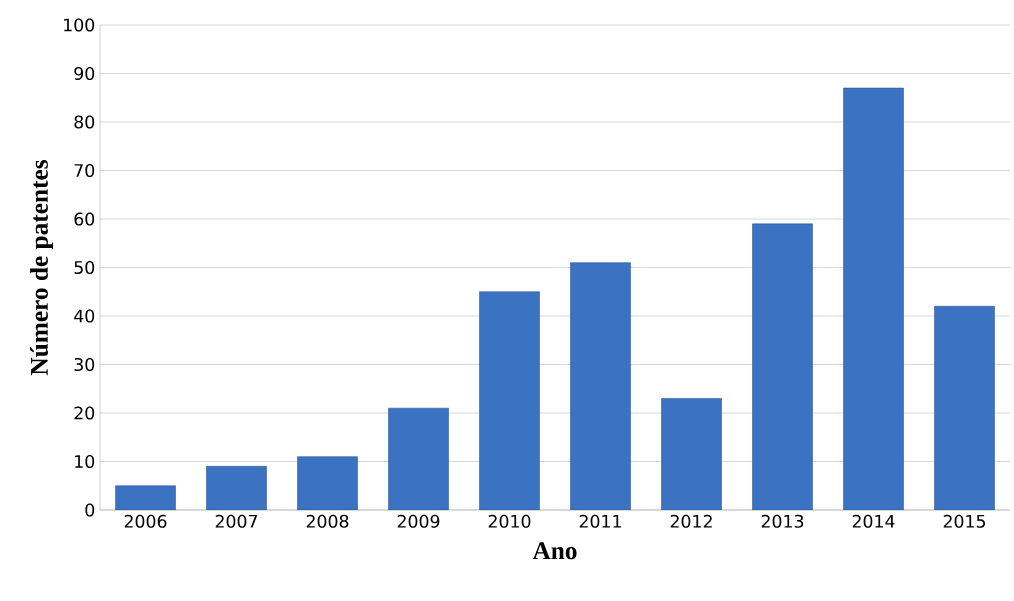  Describe the element at coordinates (90, 510) in the screenshot. I see `y-tick-label: 0` at that location.